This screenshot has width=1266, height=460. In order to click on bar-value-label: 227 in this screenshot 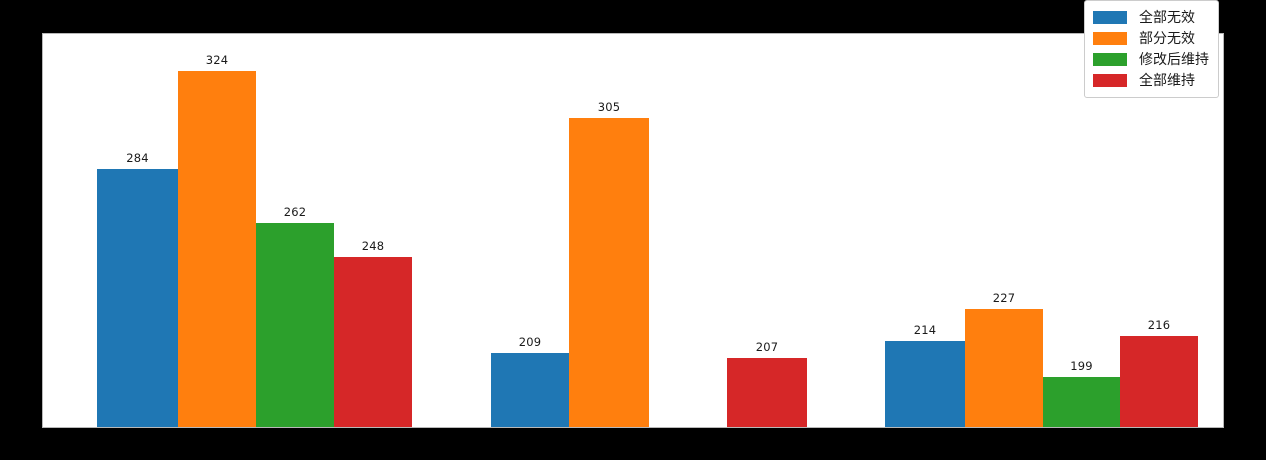, I will do `click(1004, 297)`.